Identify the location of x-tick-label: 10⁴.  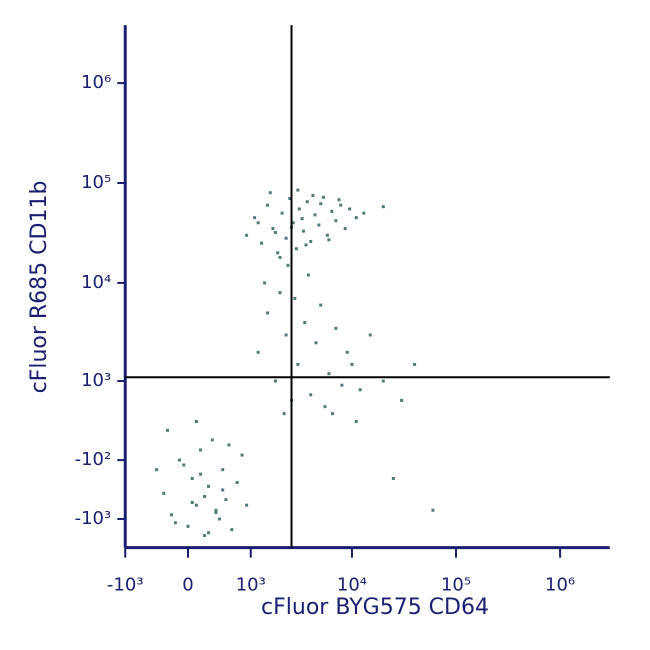
(352, 585).